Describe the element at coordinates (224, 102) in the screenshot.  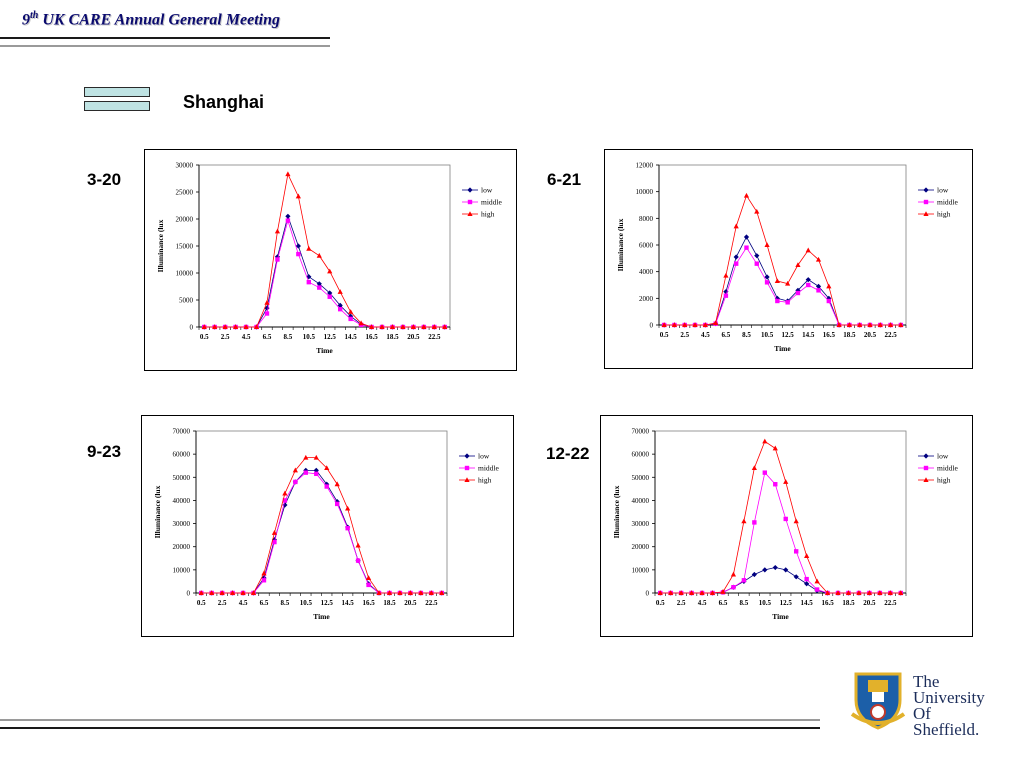
I see `city-title: Shanghai` at that location.